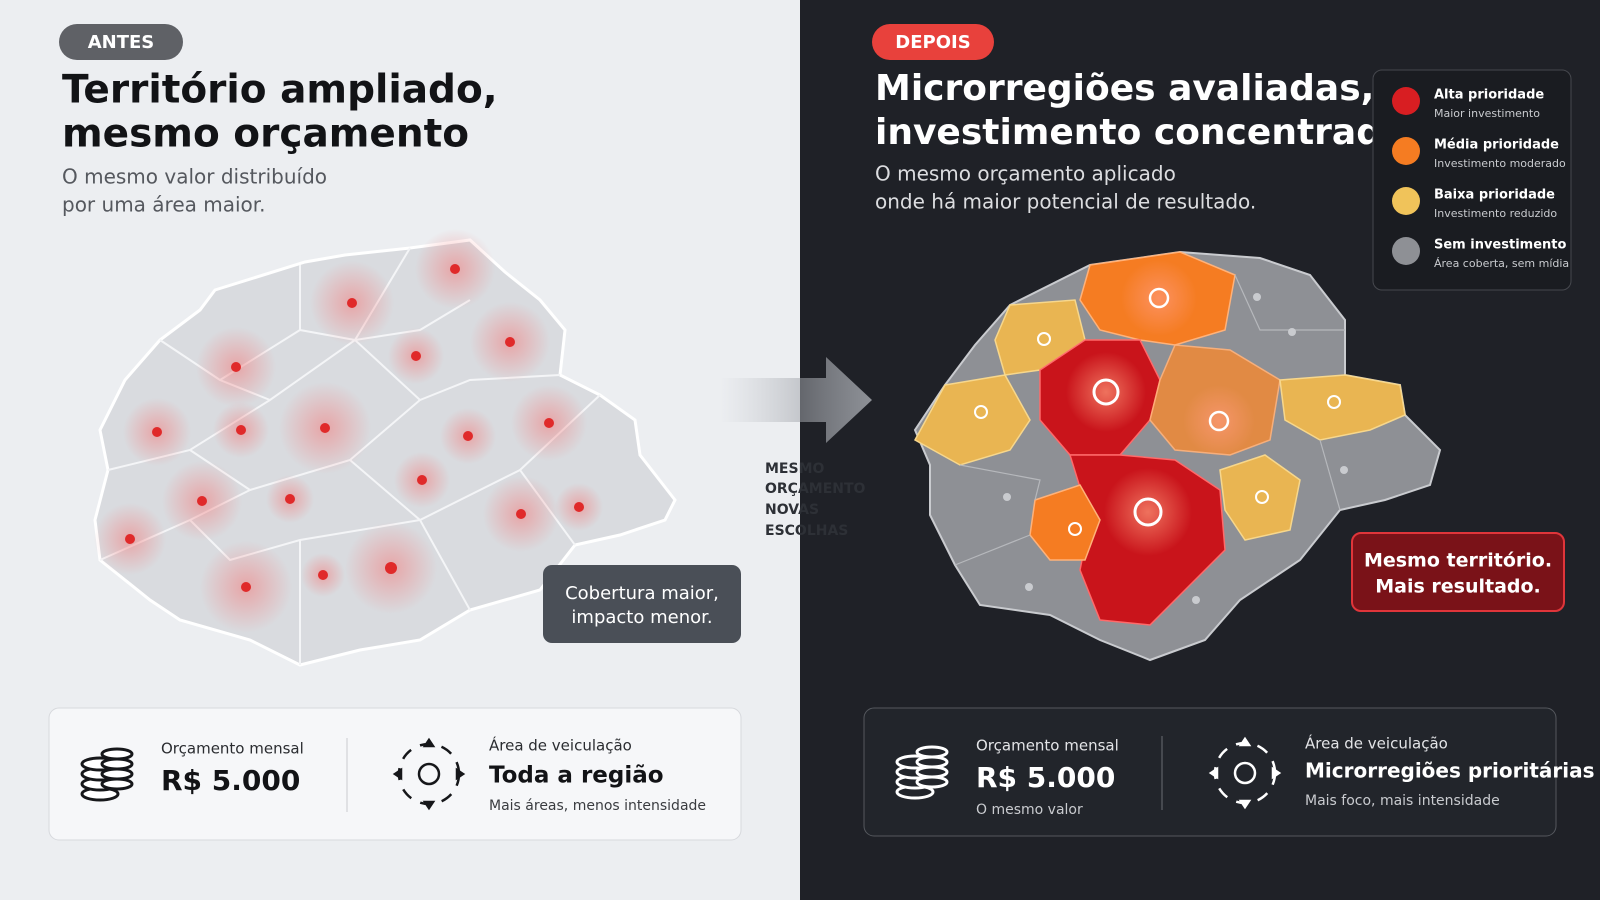 The width and height of the screenshot is (1600, 900). Describe the element at coordinates (1496, 145) in the screenshot. I see `legend-label: Média prioridade` at that location.